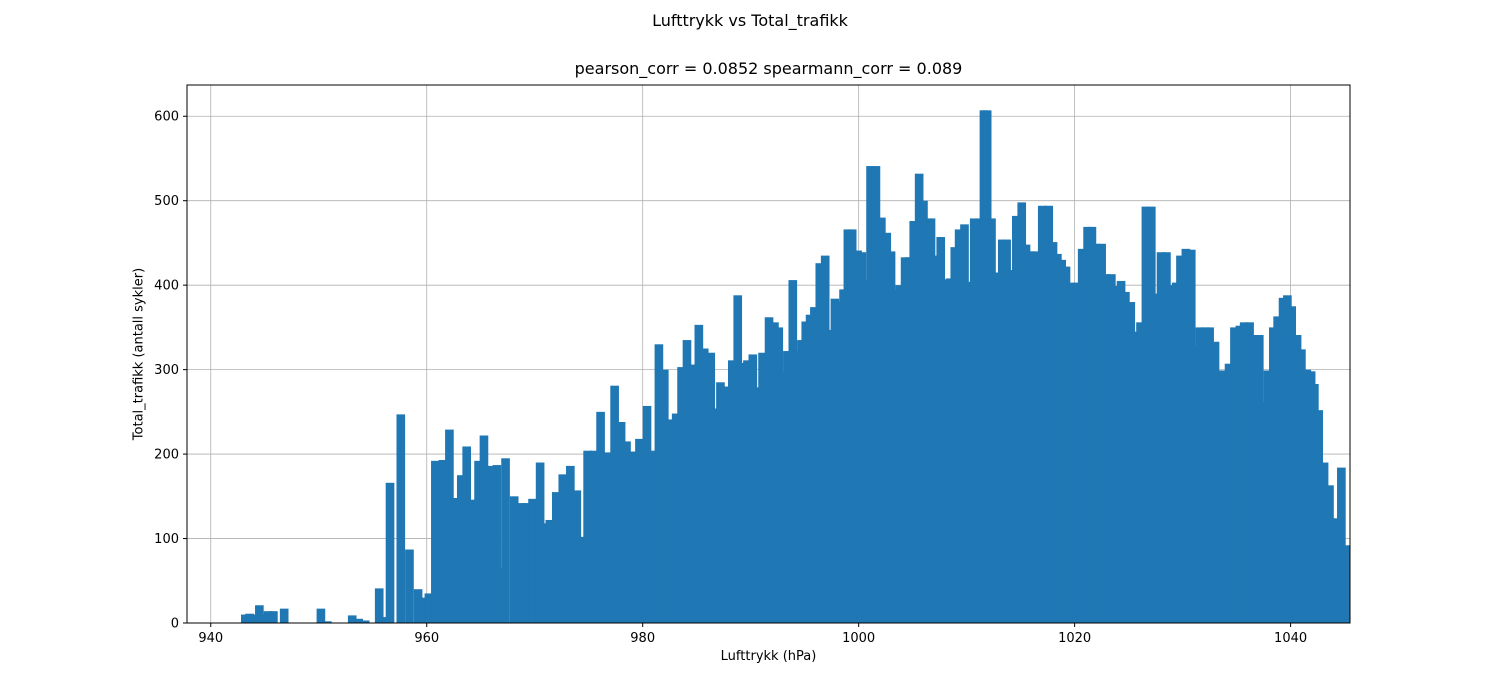  What do you see at coordinates (175, 624) in the screenshot?
I see `y-tick-label: 0` at bounding box center [175, 624].